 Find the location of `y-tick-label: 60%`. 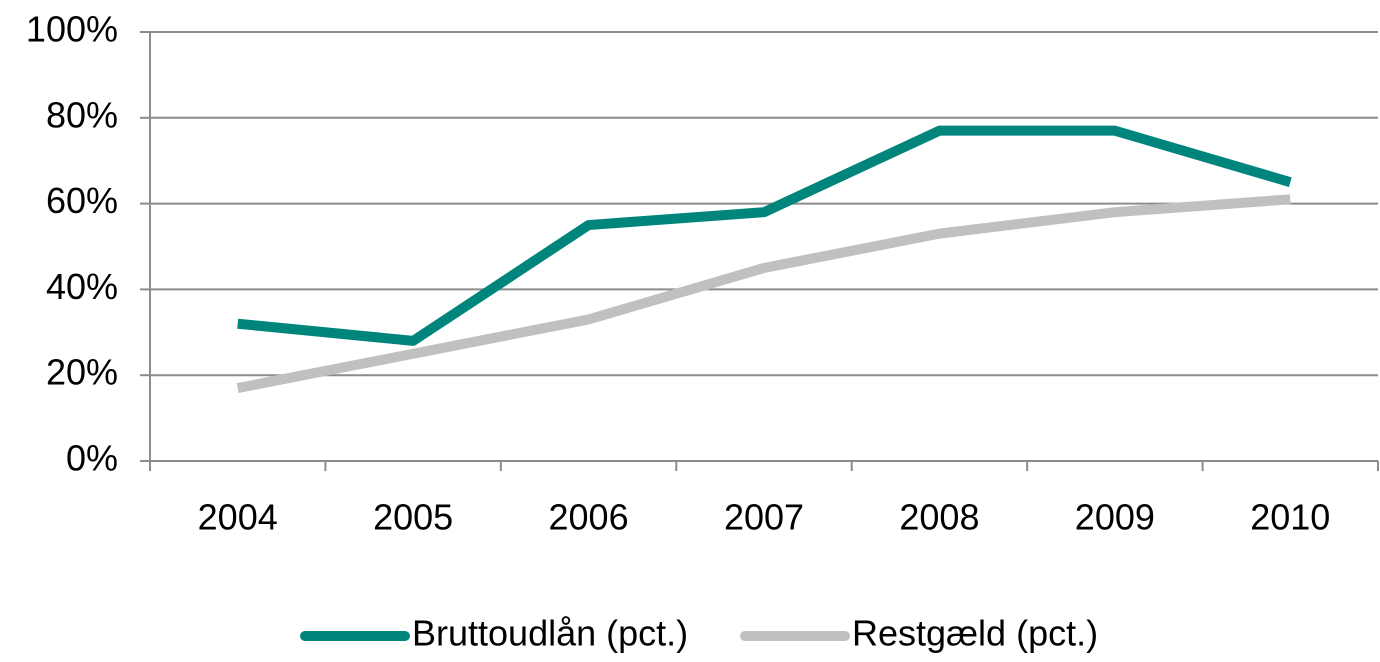

y-tick-label: 60% is located at coordinates (82, 200).